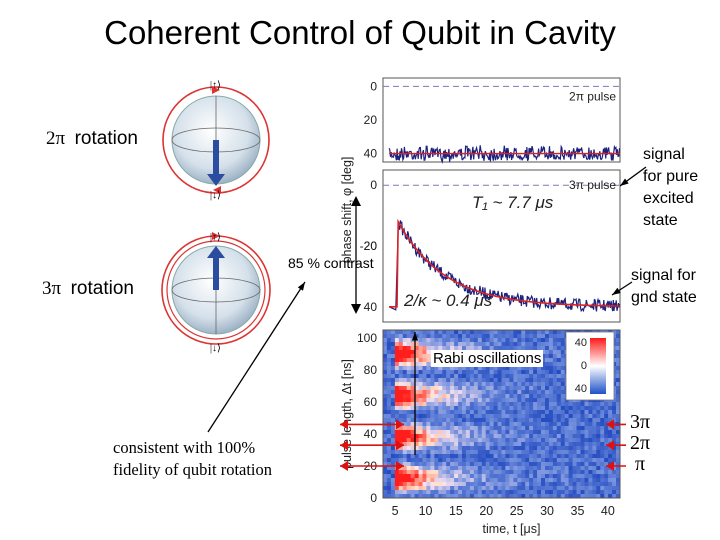  What do you see at coordinates (400, 466) in the screenshot?
I see `arrow-head-icon` at bounding box center [400, 466].